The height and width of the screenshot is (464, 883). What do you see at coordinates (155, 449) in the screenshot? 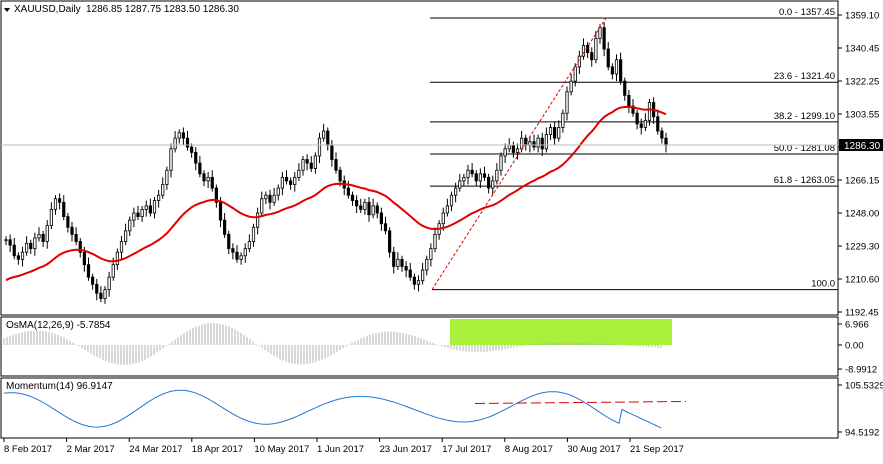
I see `time-axis-label: 24 Mar 2017` at bounding box center [155, 449].